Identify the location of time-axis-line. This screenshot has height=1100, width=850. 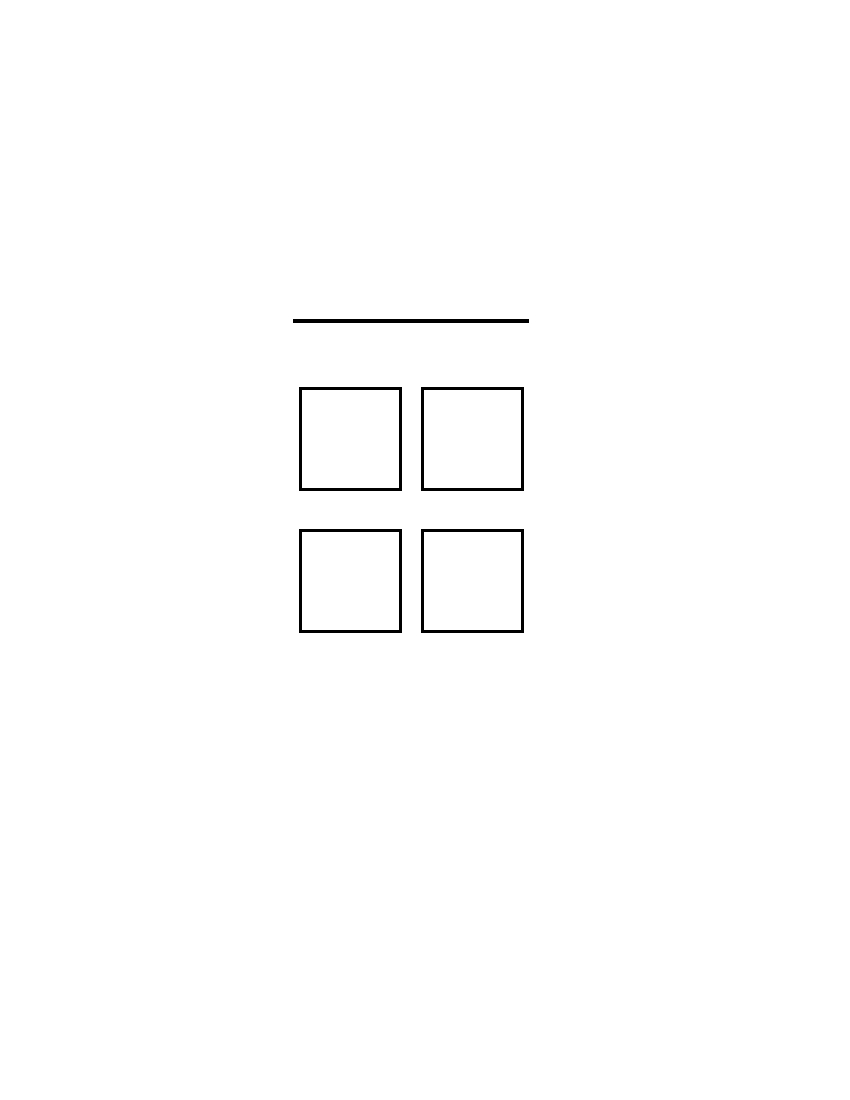
(411, 321).